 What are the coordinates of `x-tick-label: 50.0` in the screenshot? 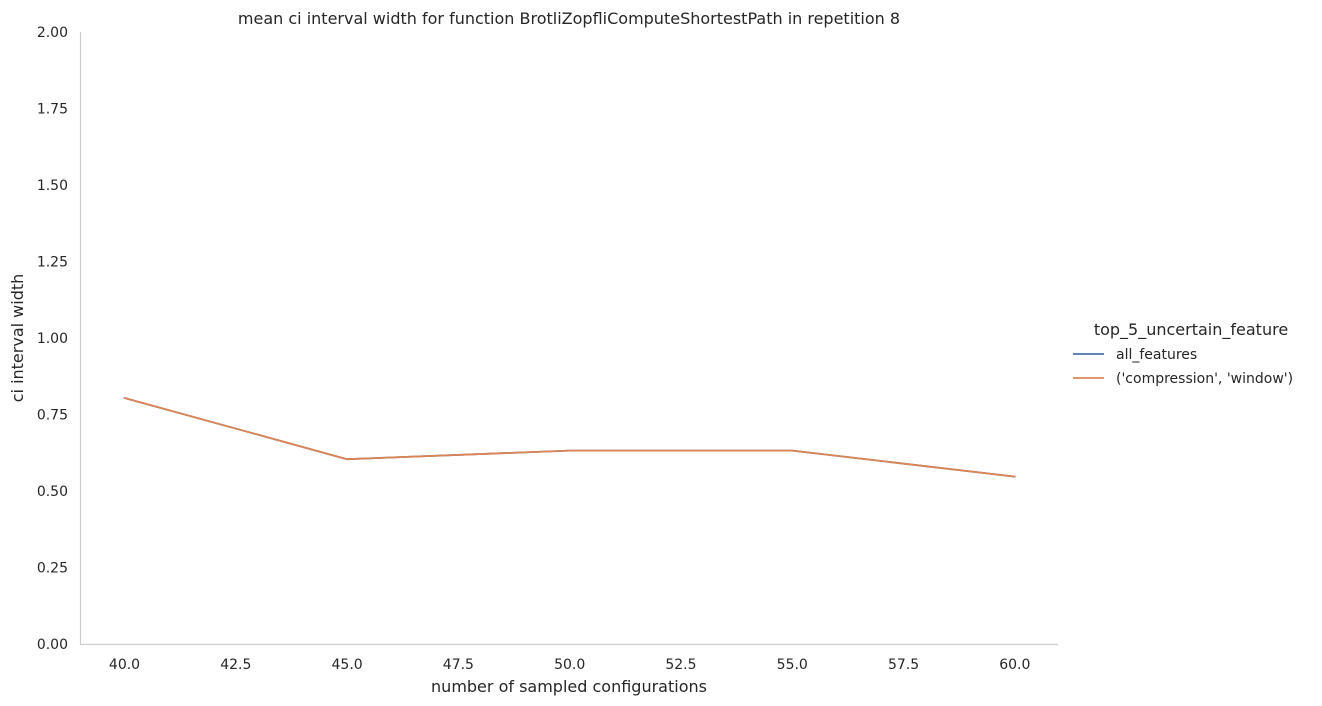 It's located at (569, 665).